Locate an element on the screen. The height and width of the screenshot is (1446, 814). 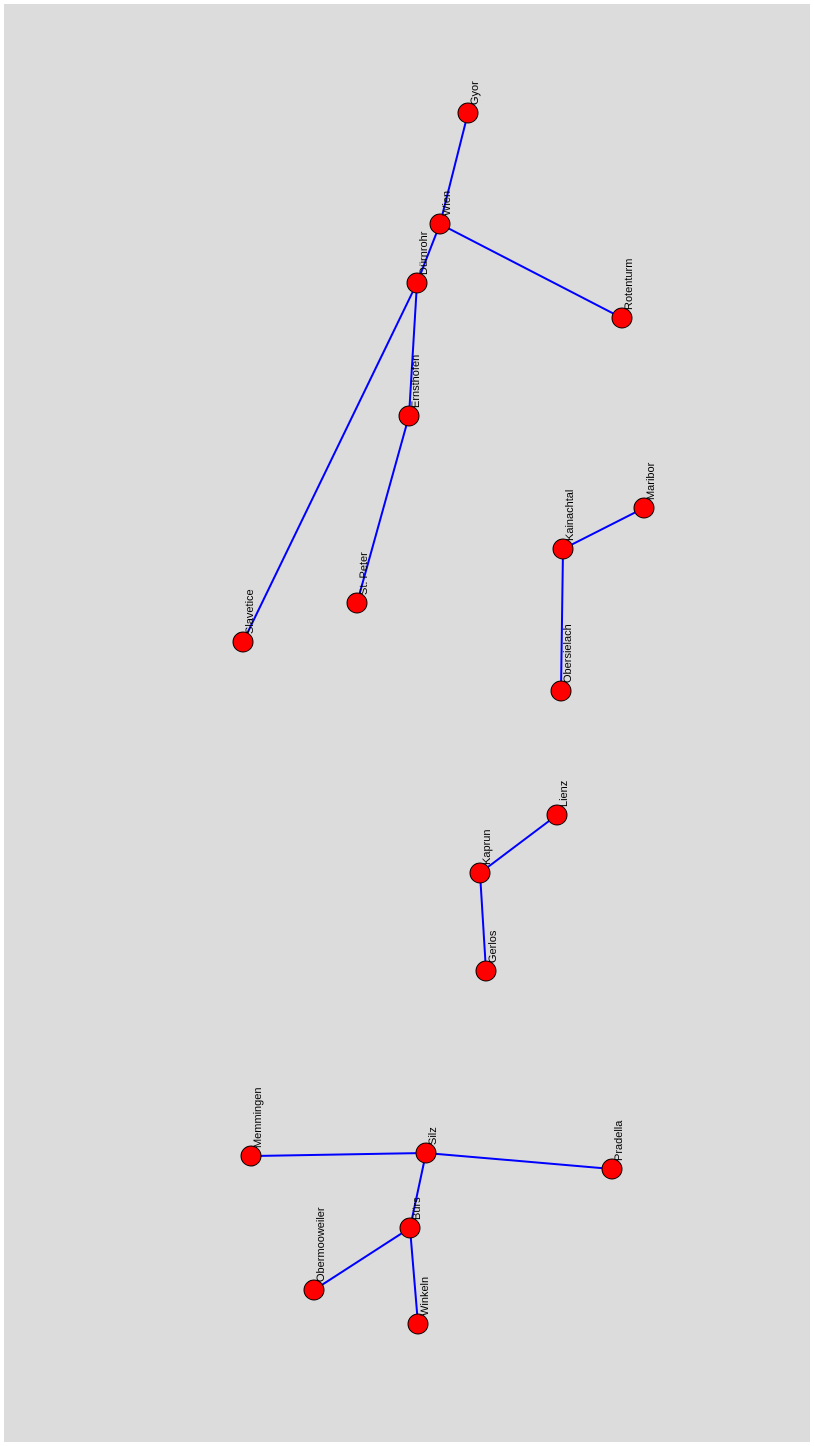
node-ernsthofen: Ernsthofen is located at coordinates (410, 391).